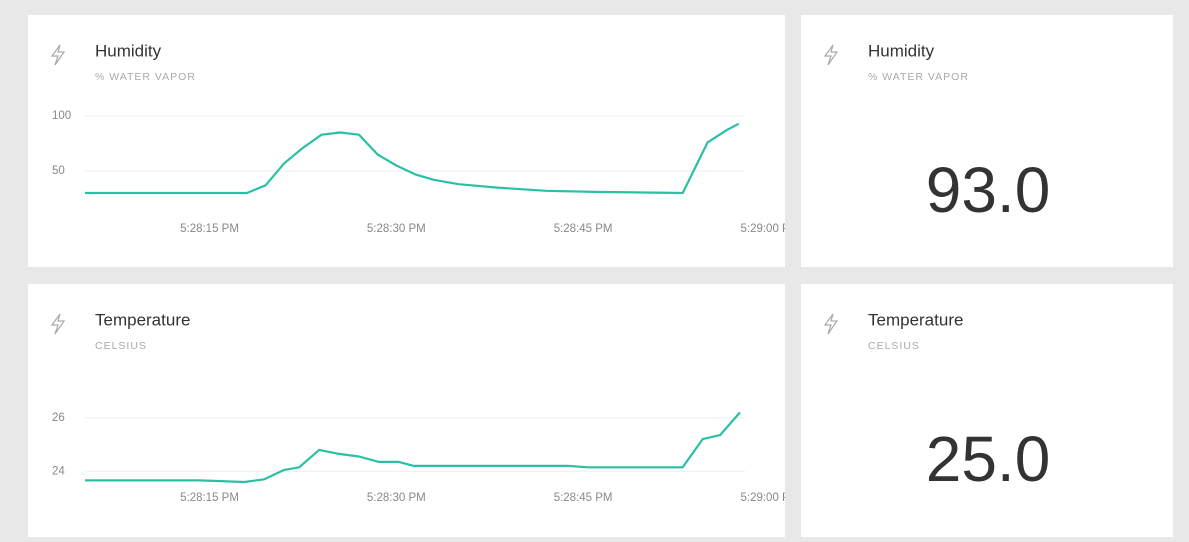 The image size is (1189, 542). I want to click on tile-subtitle: % WATER VAPOR, so click(918, 77).